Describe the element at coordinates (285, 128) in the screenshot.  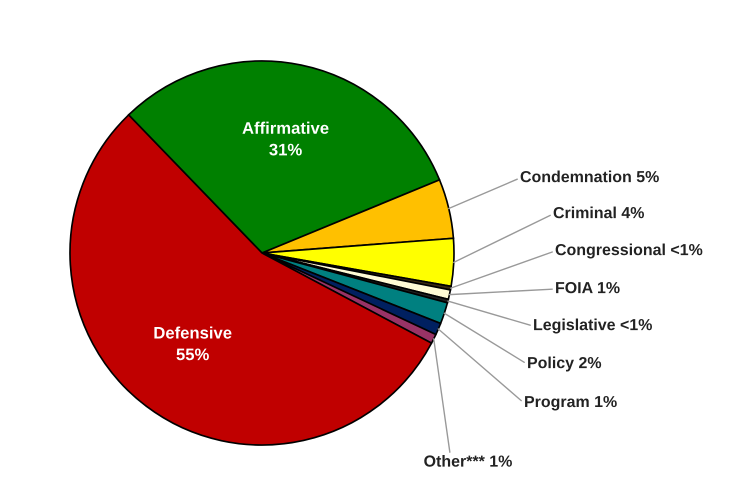
I see `slice-label: Affirmative` at that location.